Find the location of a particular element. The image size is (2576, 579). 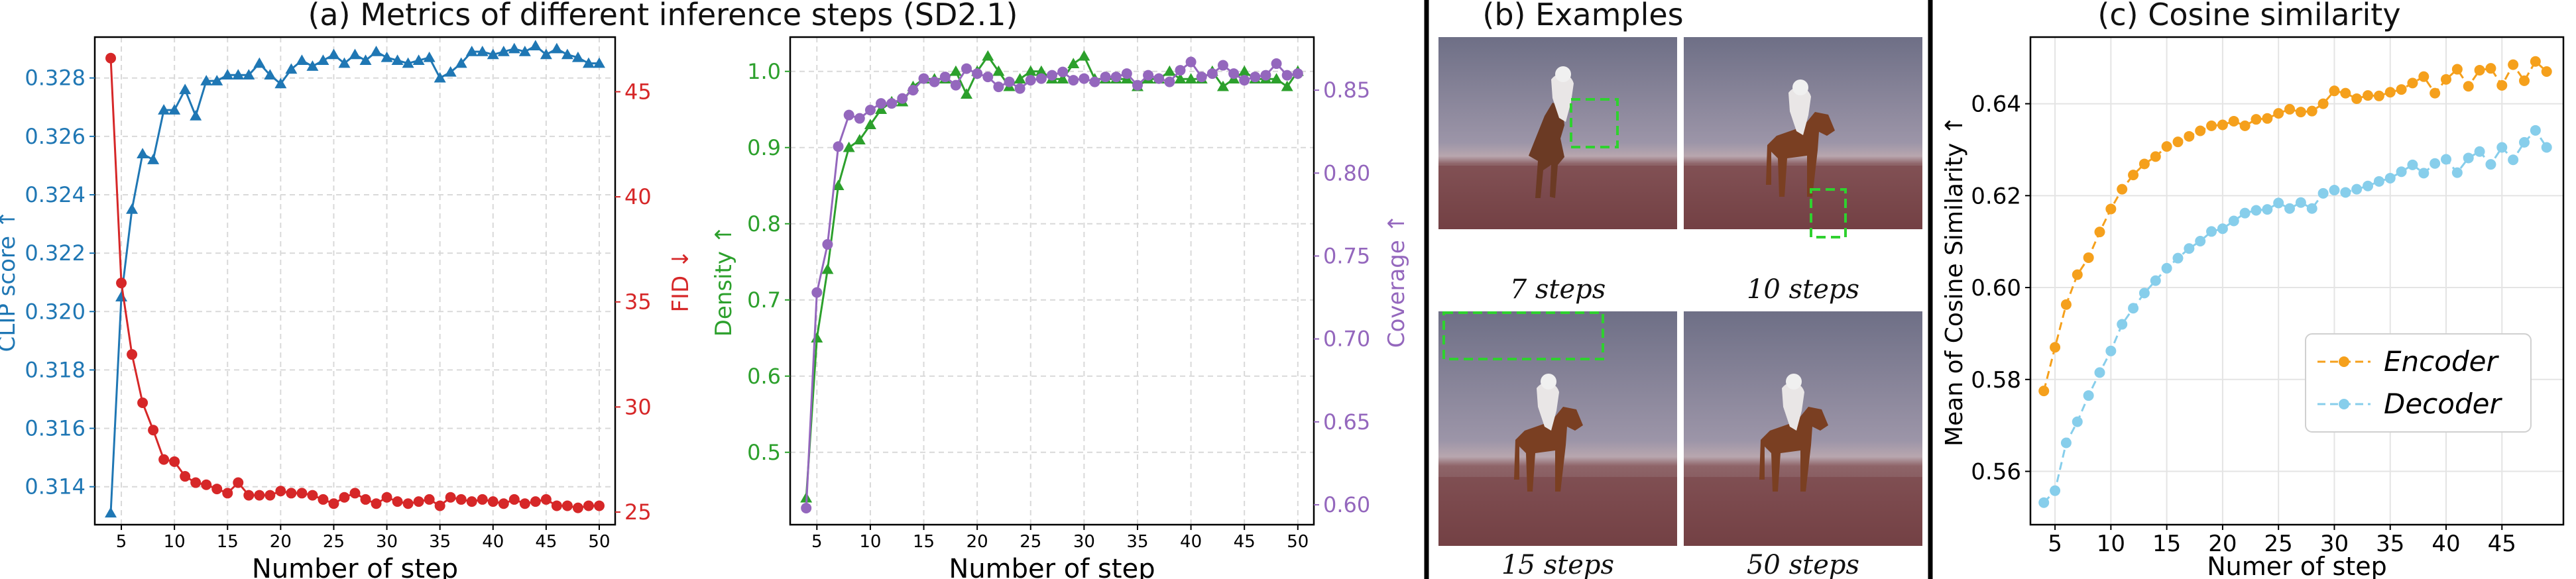

x-tick-label: 45 is located at coordinates (1245, 542).